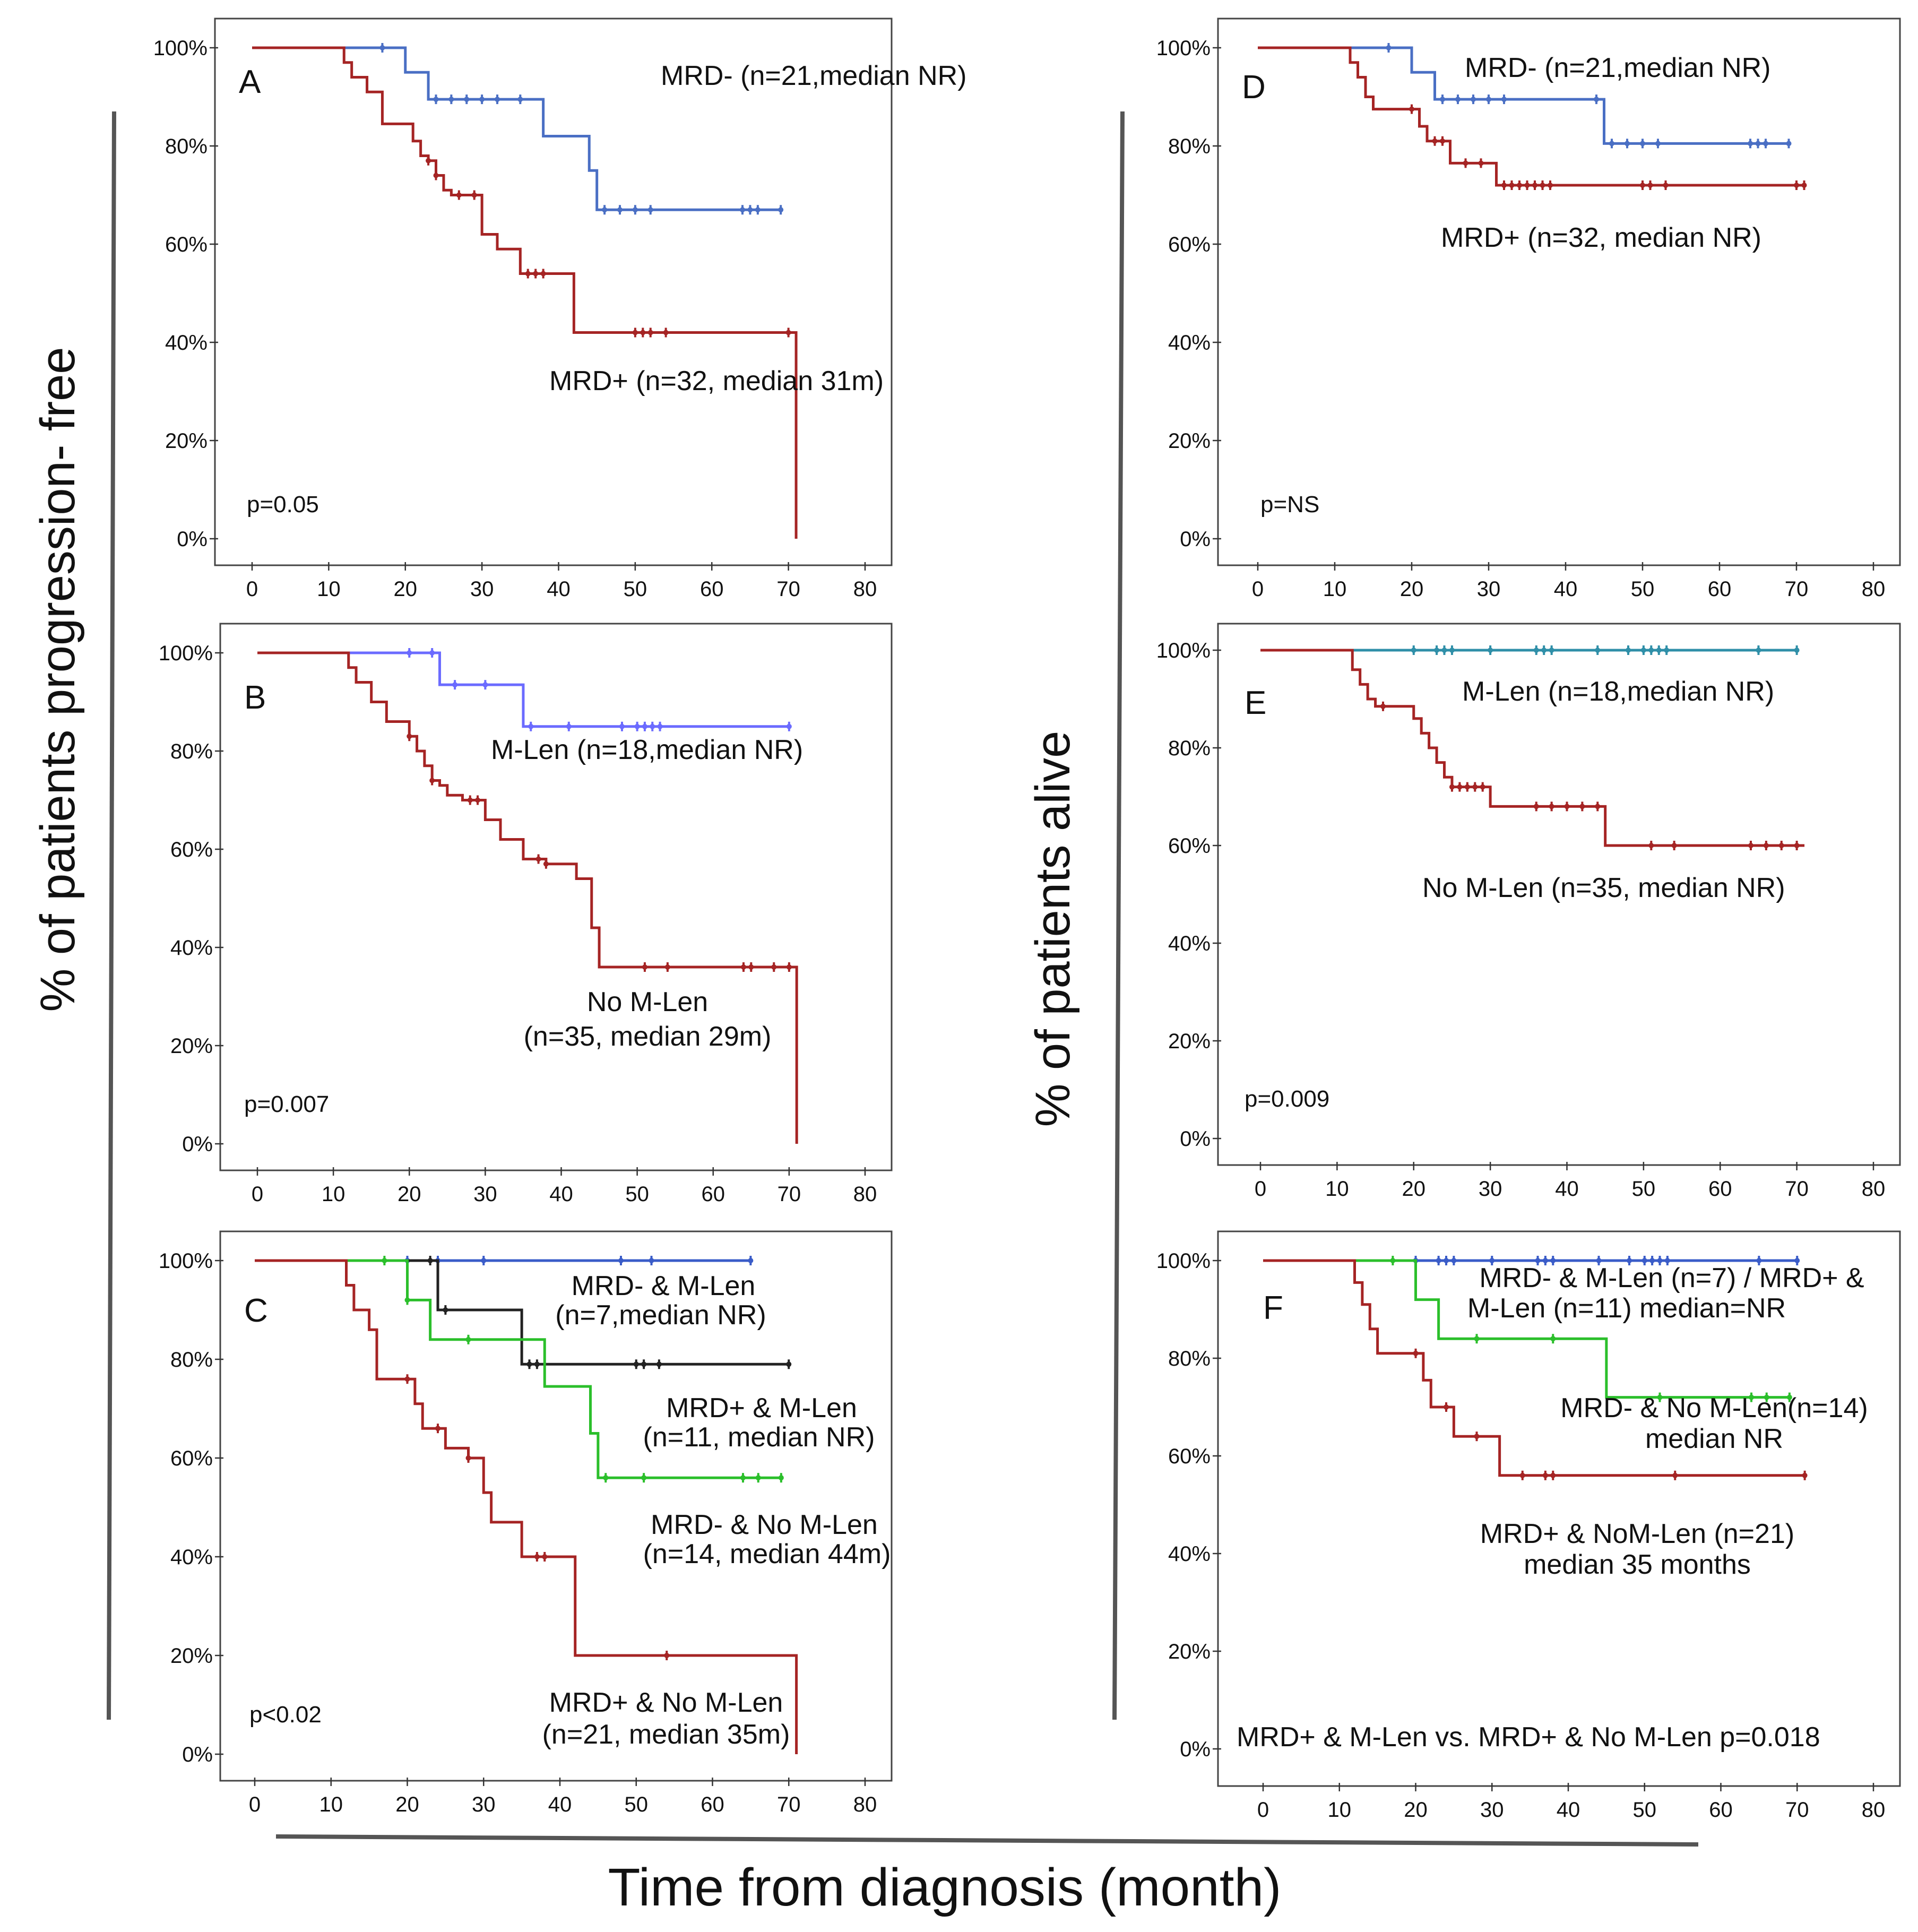 This screenshot has height=1932, width=1918. I want to click on right-y-axis-bar, so click(1118, 915).